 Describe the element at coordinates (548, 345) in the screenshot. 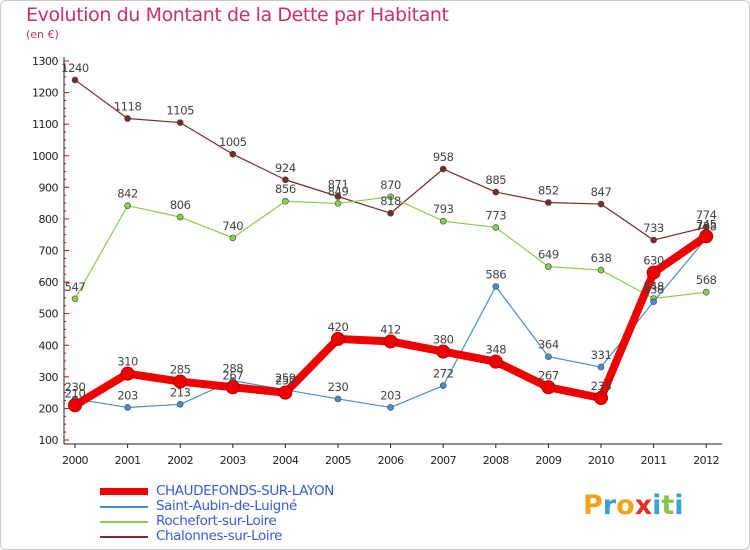

I see `data-label: 364` at that location.